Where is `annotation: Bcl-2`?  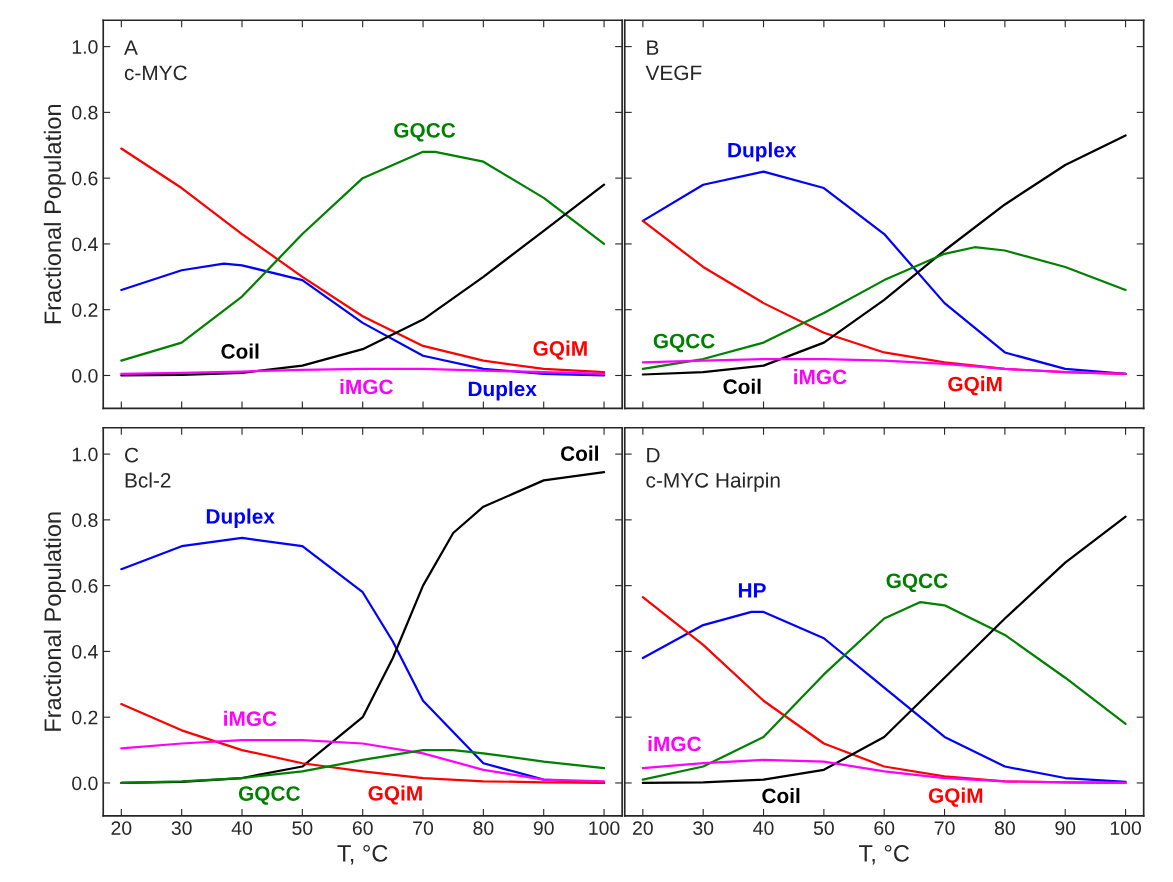 annotation: Bcl-2 is located at coordinates (148, 480).